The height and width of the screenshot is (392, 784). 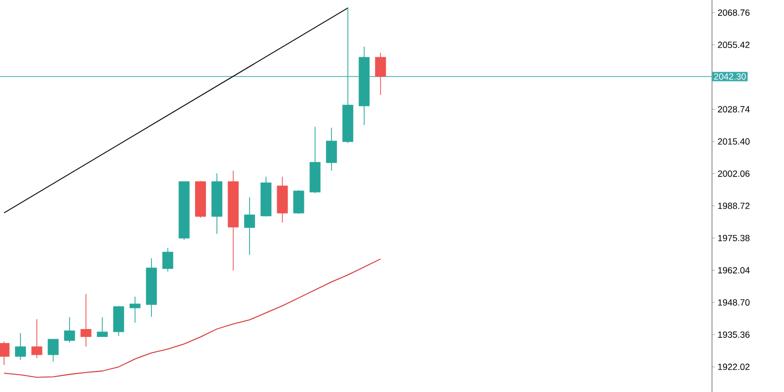 I want to click on y-tick-label: 2015.40, so click(x=734, y=141).